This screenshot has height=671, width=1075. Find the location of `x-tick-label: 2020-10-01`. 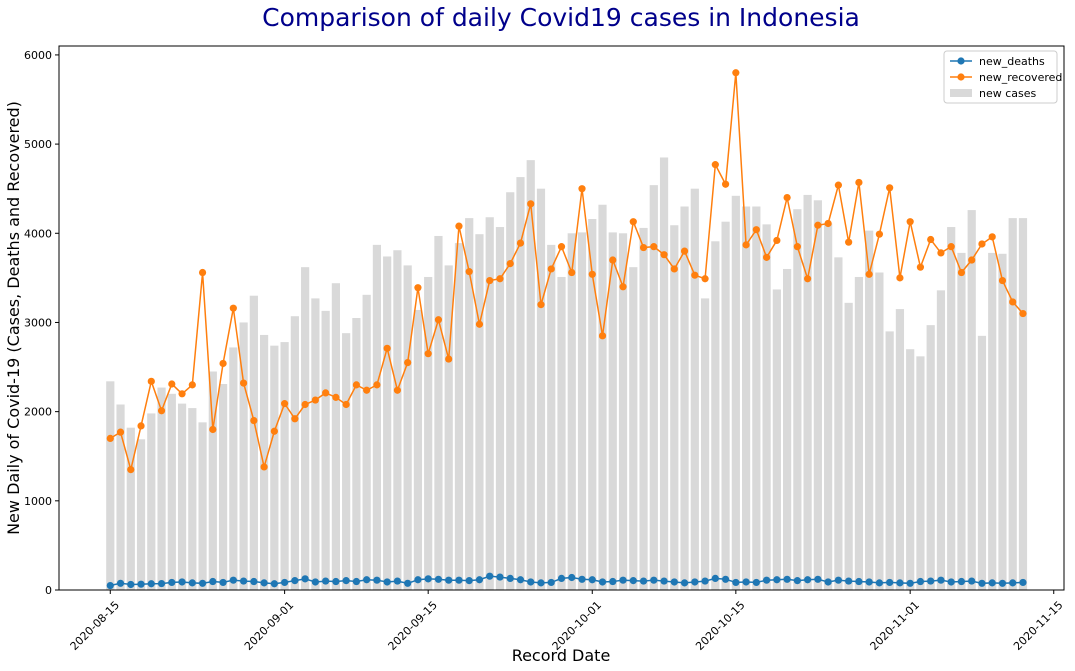

x-tick-label: 2020-10-01 is located at coordinates (577, 626).